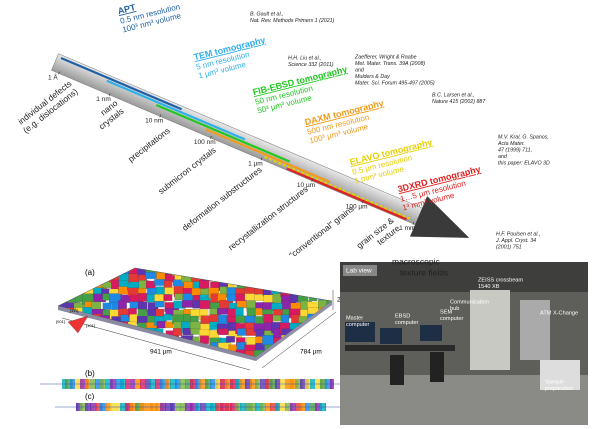  I want to click on scale-label: 1 mm, so click(407, 228).